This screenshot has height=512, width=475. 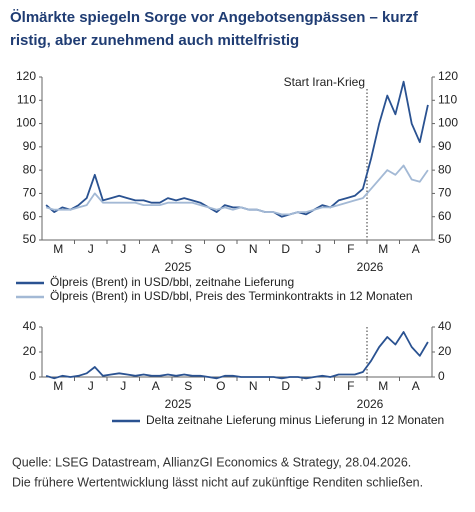 I want to click on y2-tick-label: 20, so click(x=445, y=351).